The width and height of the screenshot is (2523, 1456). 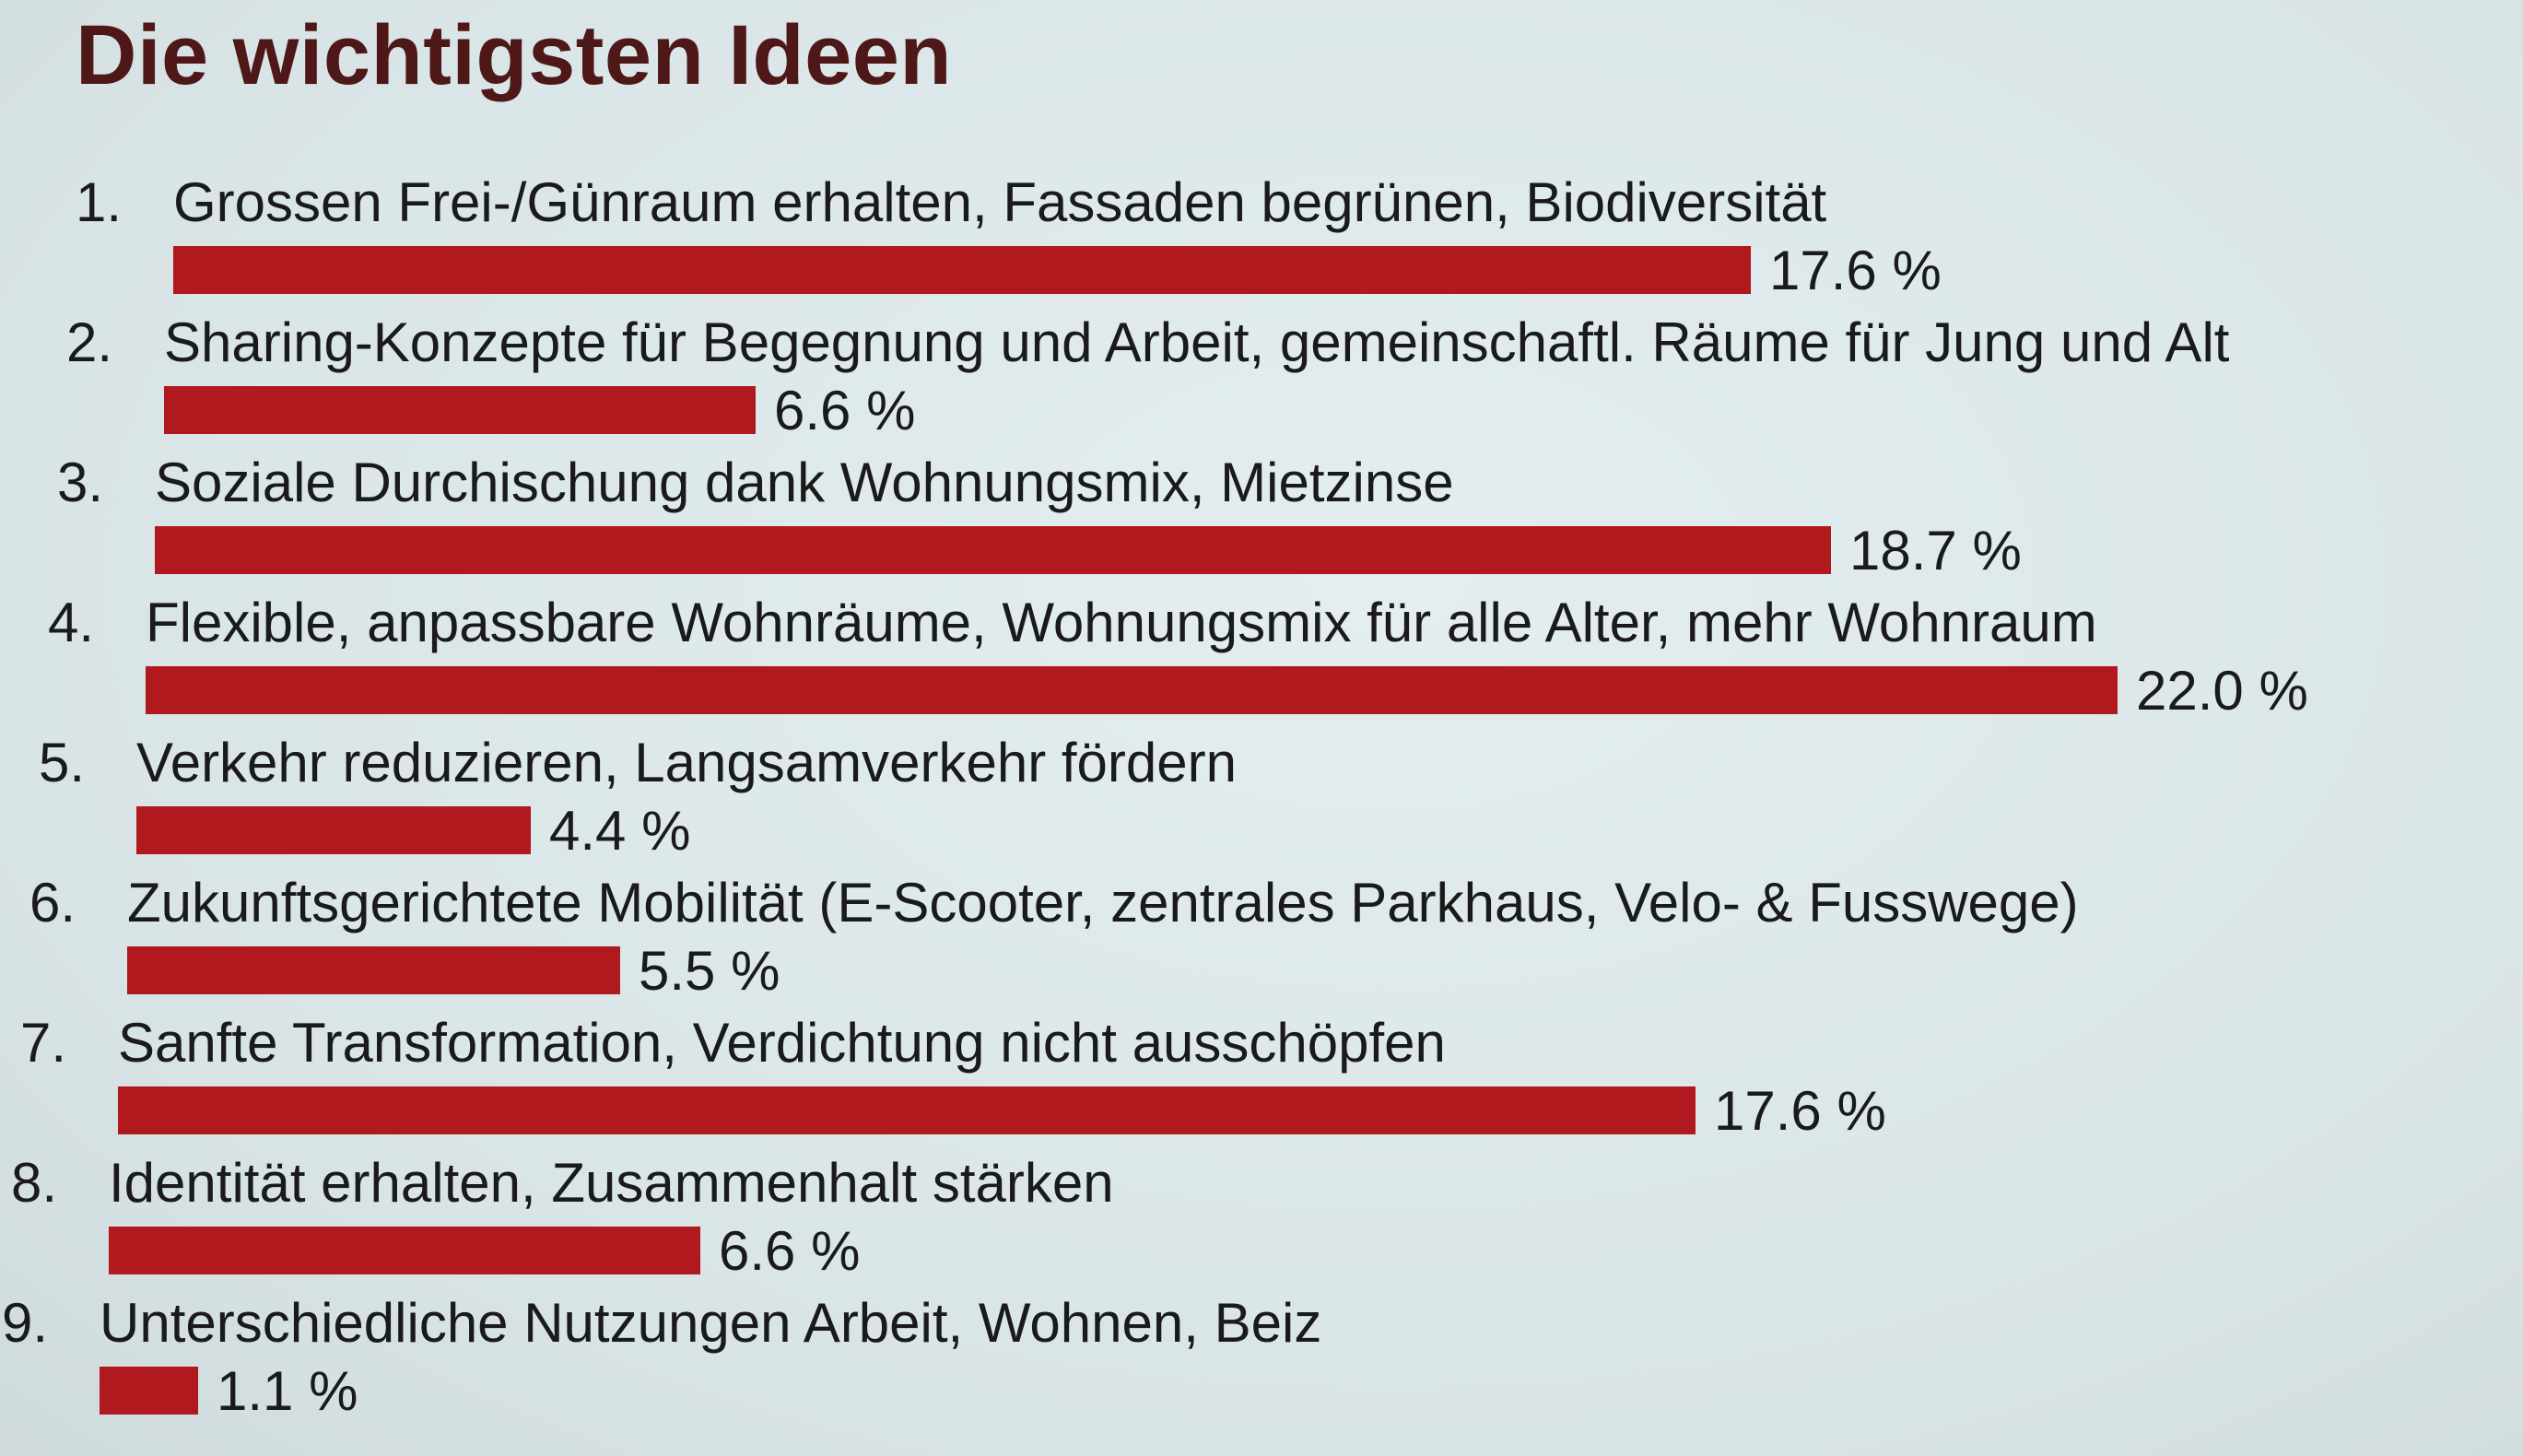 I want to click on data-label: 18.7 %, so click(x=1935, y=550).